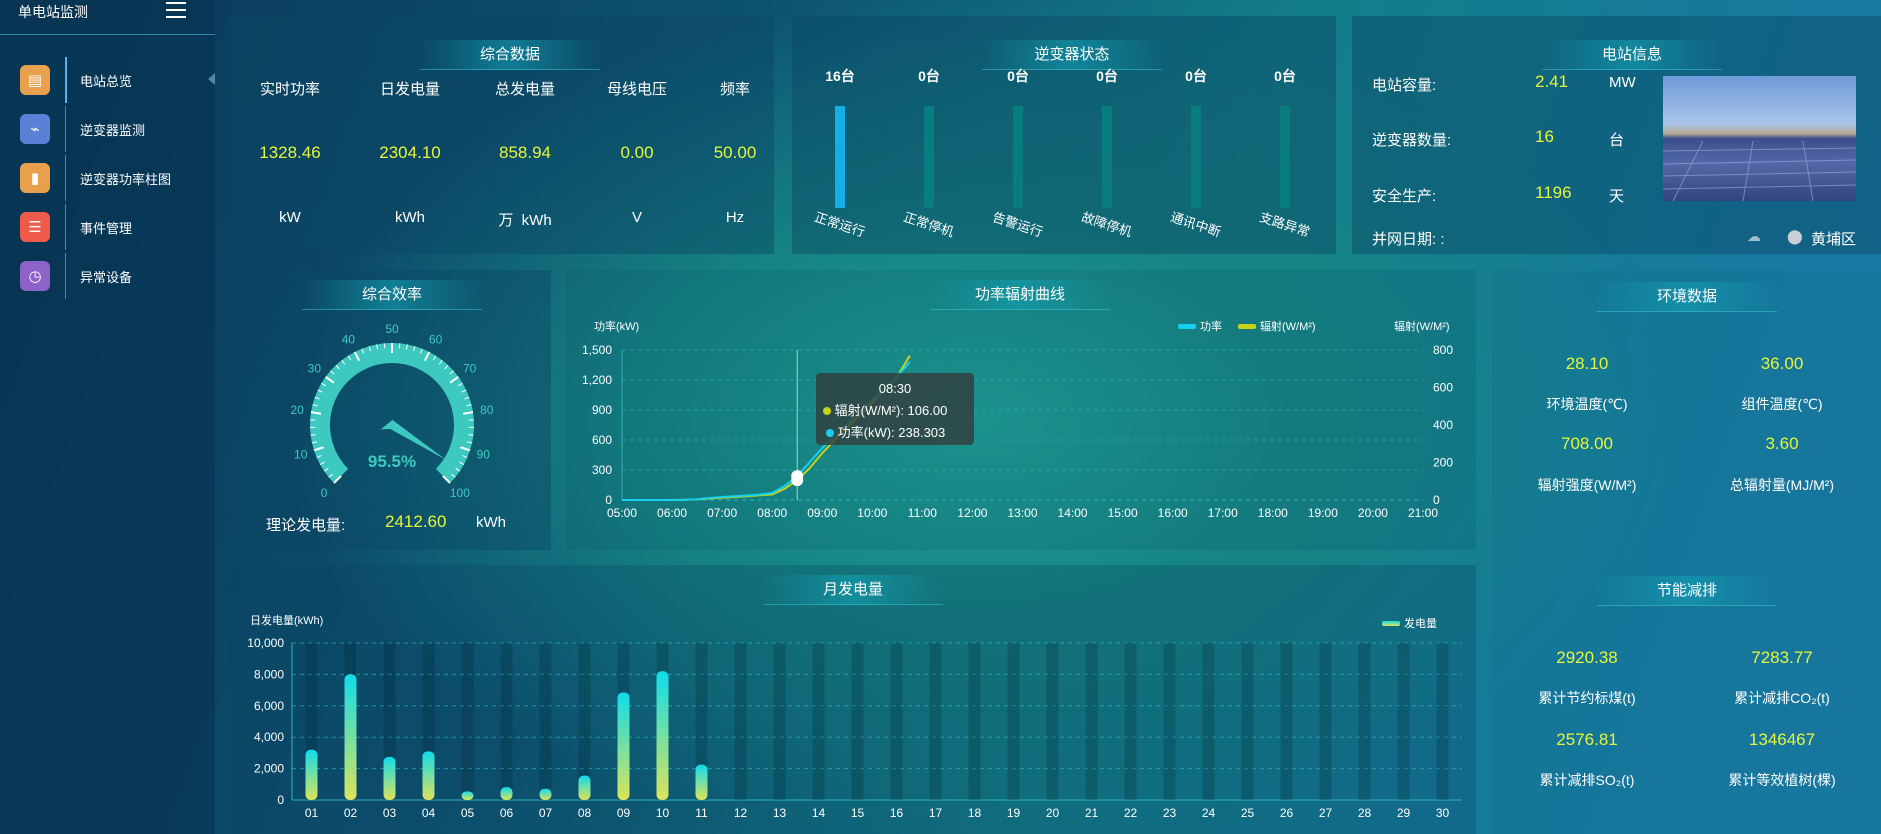 This screenshot has height=834, width=1881. What do you see at coordinates (107, 227) in the screenshot?
I see `sidebar-item-3: ☰ 事件管理` at bounding box center [107, 227].